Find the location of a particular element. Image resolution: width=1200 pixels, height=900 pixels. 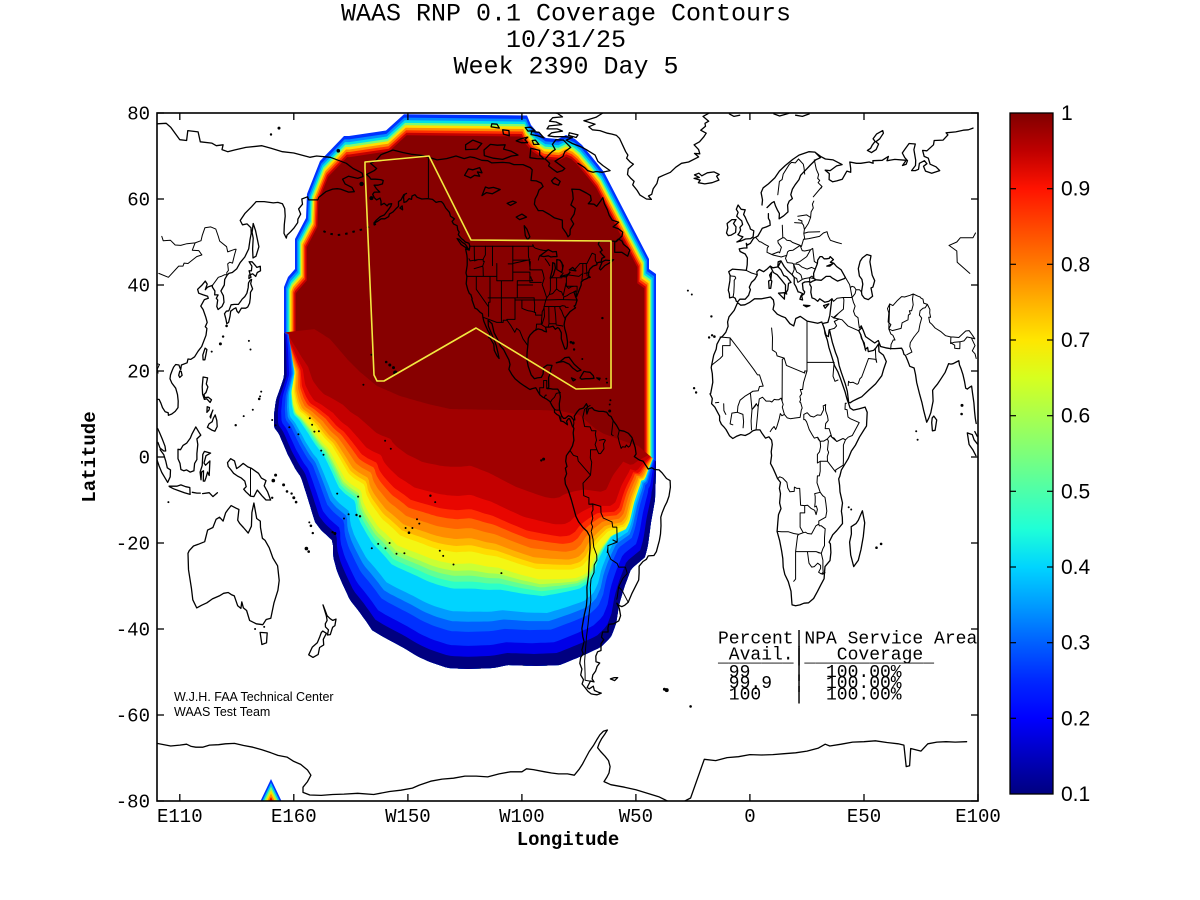

svg-text: 10/31/25 is located at coordinates (566, 40).